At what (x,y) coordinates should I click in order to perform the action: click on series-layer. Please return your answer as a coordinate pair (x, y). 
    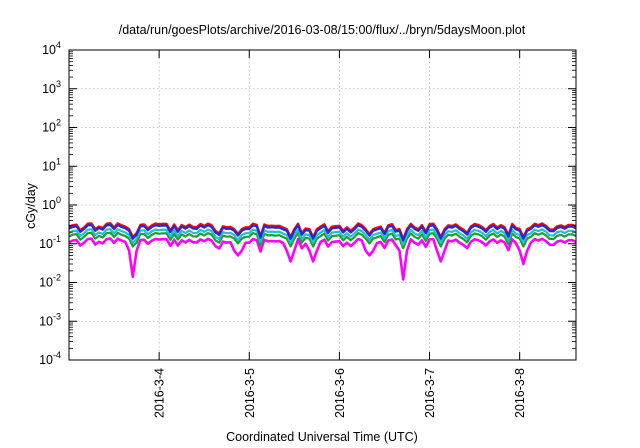
    Looking at the image, I should click on (322, 251).